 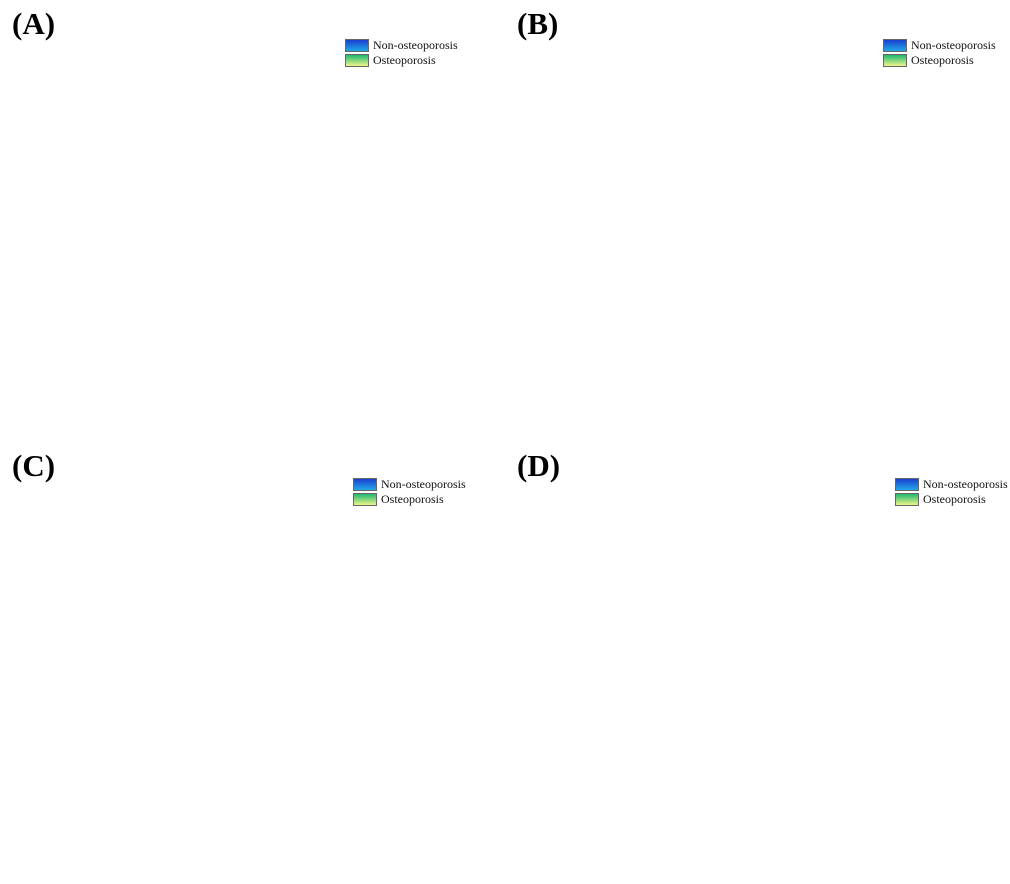 I want to click on panel-label: (C), so click(x=34, y=465).